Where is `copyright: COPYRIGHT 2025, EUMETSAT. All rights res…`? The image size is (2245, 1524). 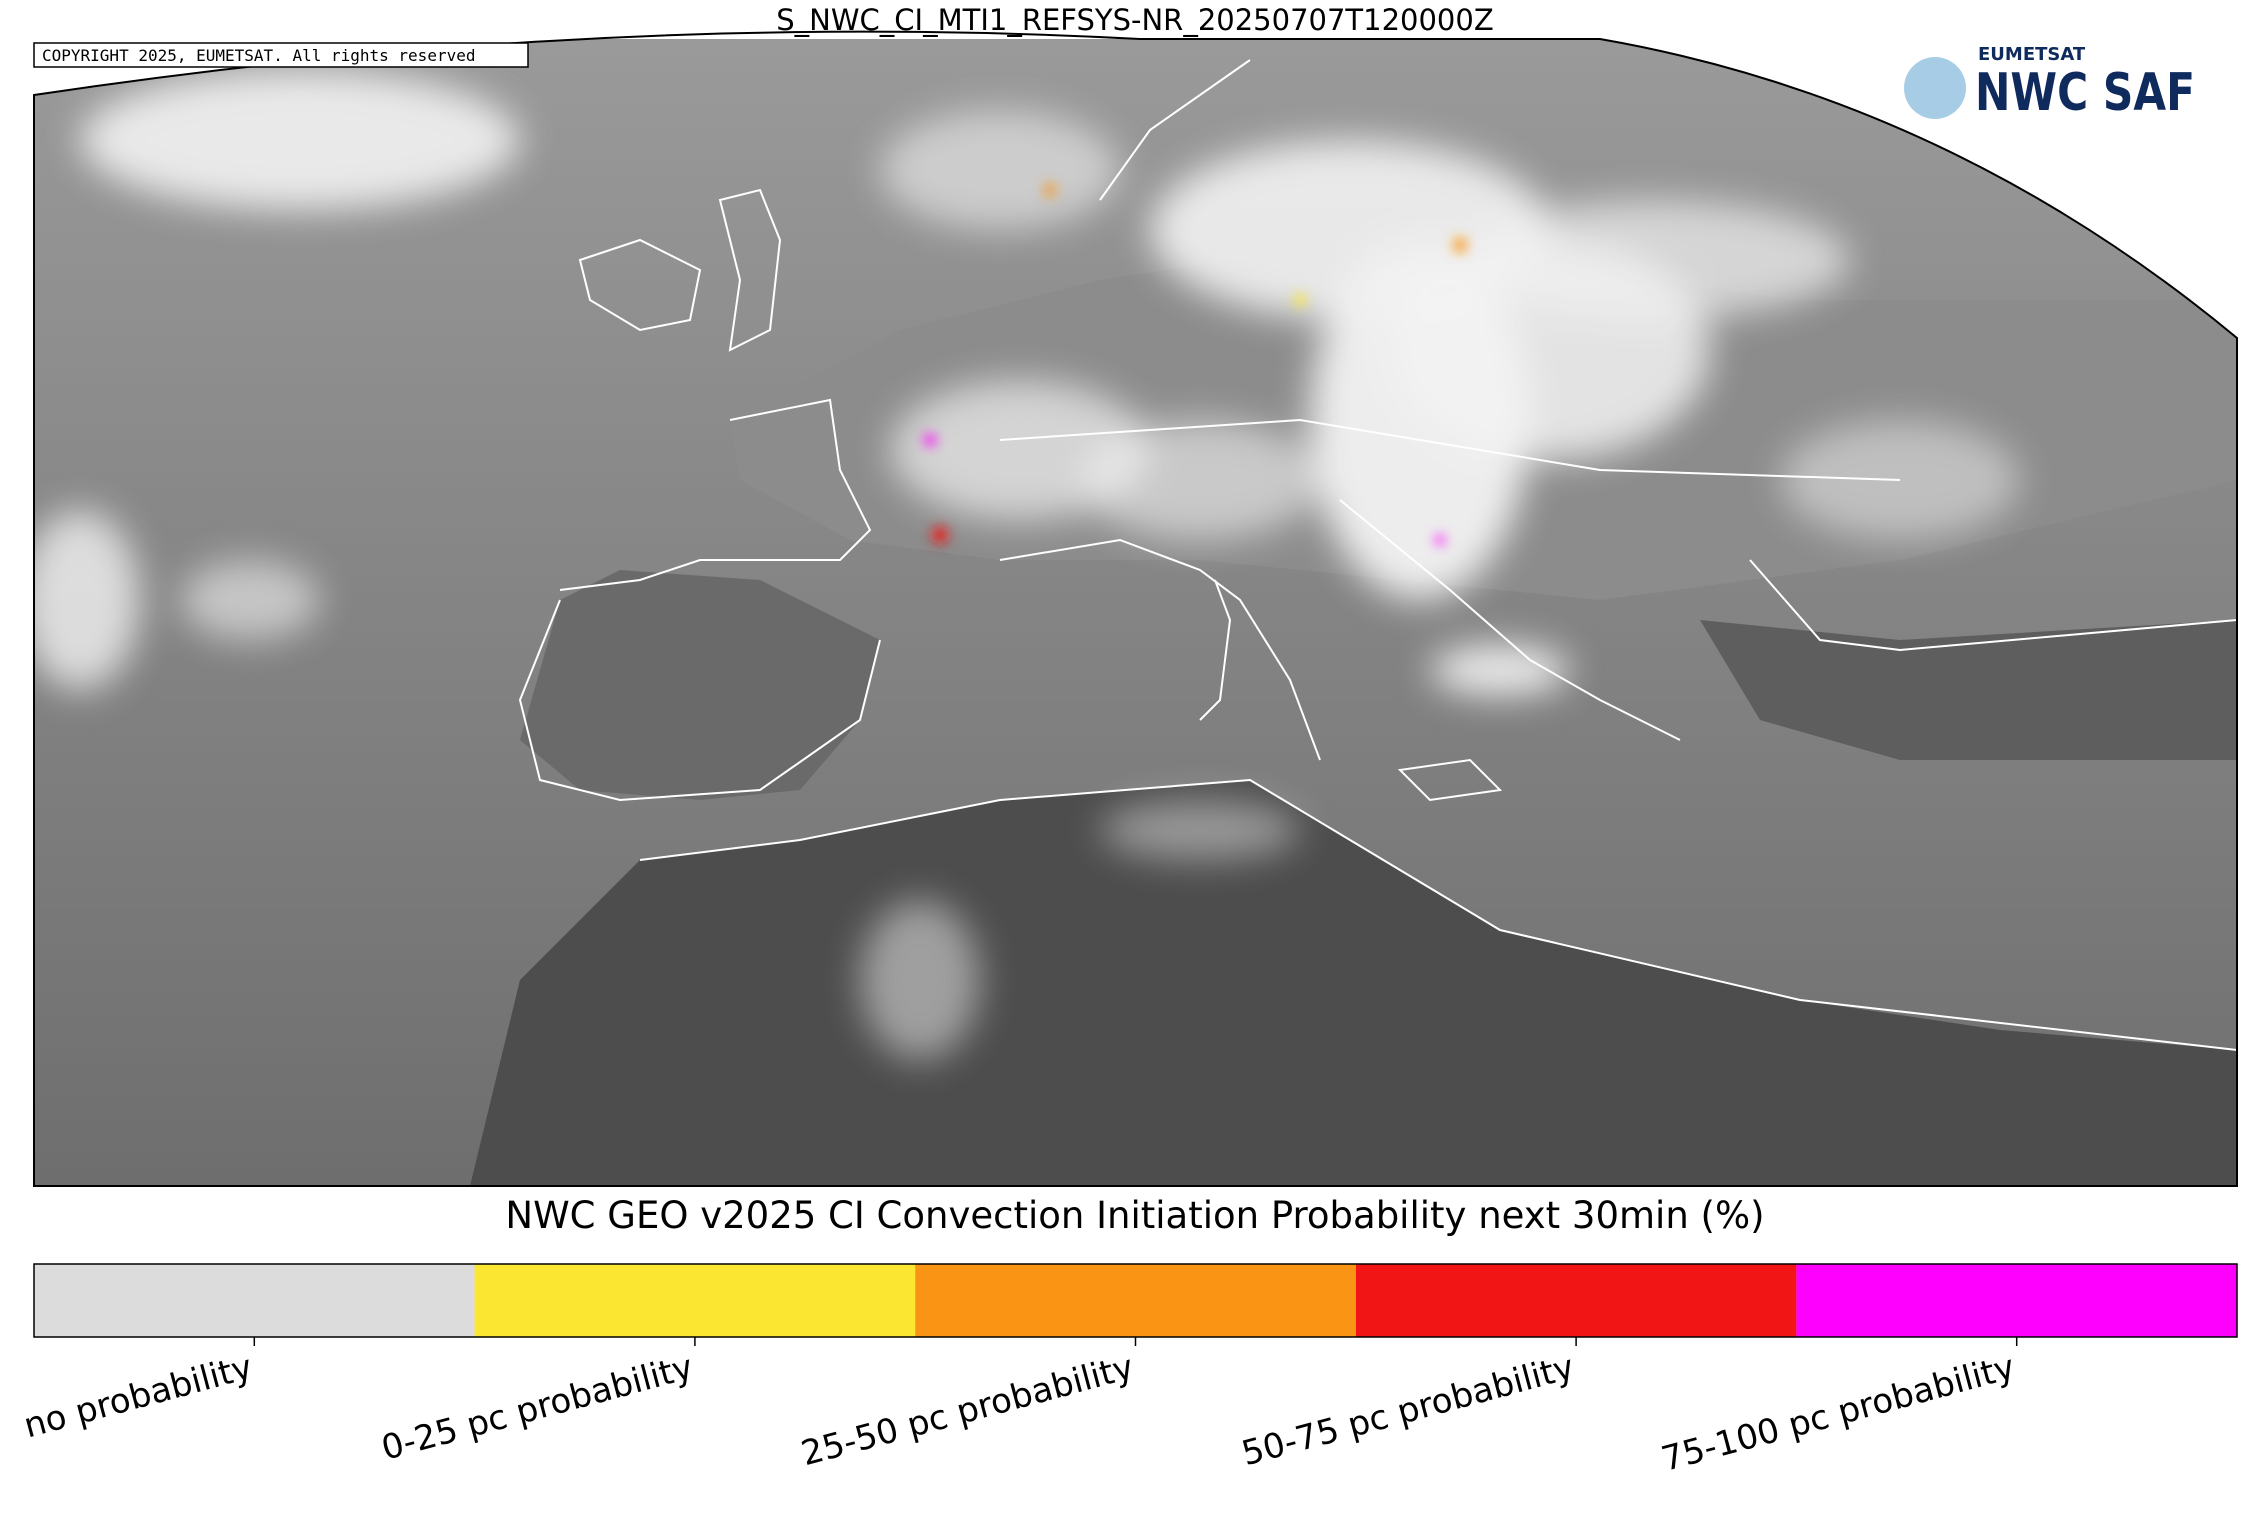 copyright: COPYRIGHT 2025, EUMETSAT. All rights res… is located at coordinates (258, 55).